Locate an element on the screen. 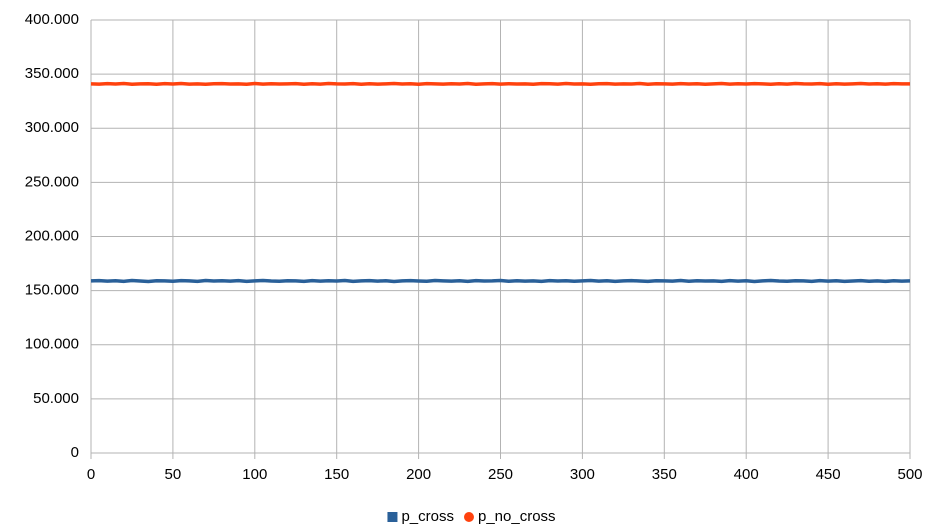  legend: p_cross p_no_cross is located at coordinates (471, 516).